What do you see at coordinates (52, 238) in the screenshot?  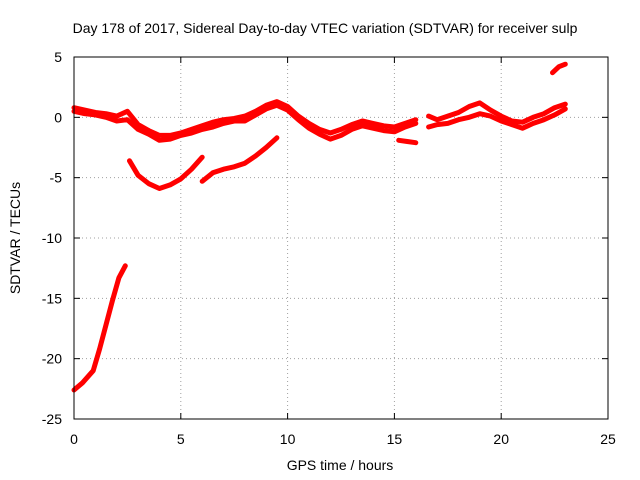 I see `y-tick-label: -10` at bounding box center [52, 238].